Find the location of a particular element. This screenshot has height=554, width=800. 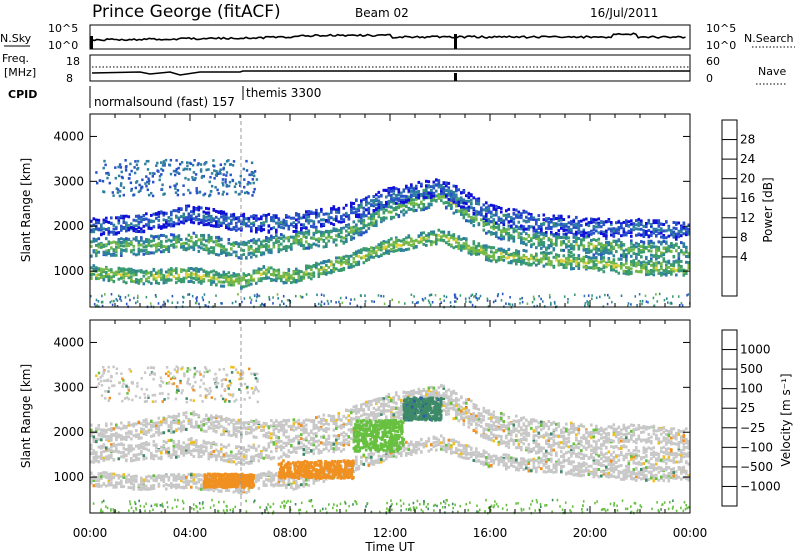

y-tick-label: 1000 is located at coordinates (68, 271).